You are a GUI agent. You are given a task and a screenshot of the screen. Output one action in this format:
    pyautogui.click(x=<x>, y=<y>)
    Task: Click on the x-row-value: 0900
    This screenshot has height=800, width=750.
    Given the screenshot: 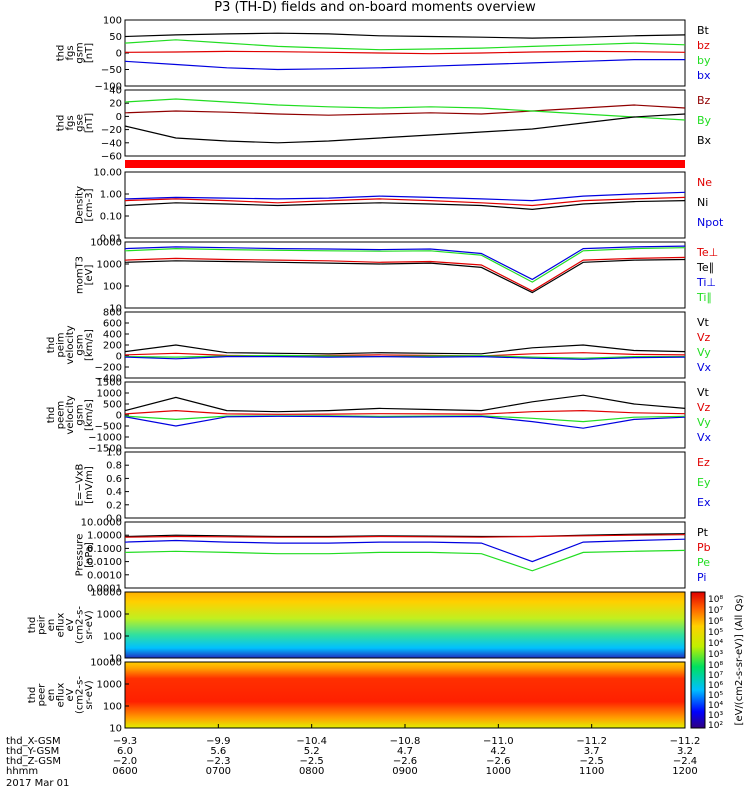 What is the action you would take?
    pyautogui.click(x=404, y=771)
    